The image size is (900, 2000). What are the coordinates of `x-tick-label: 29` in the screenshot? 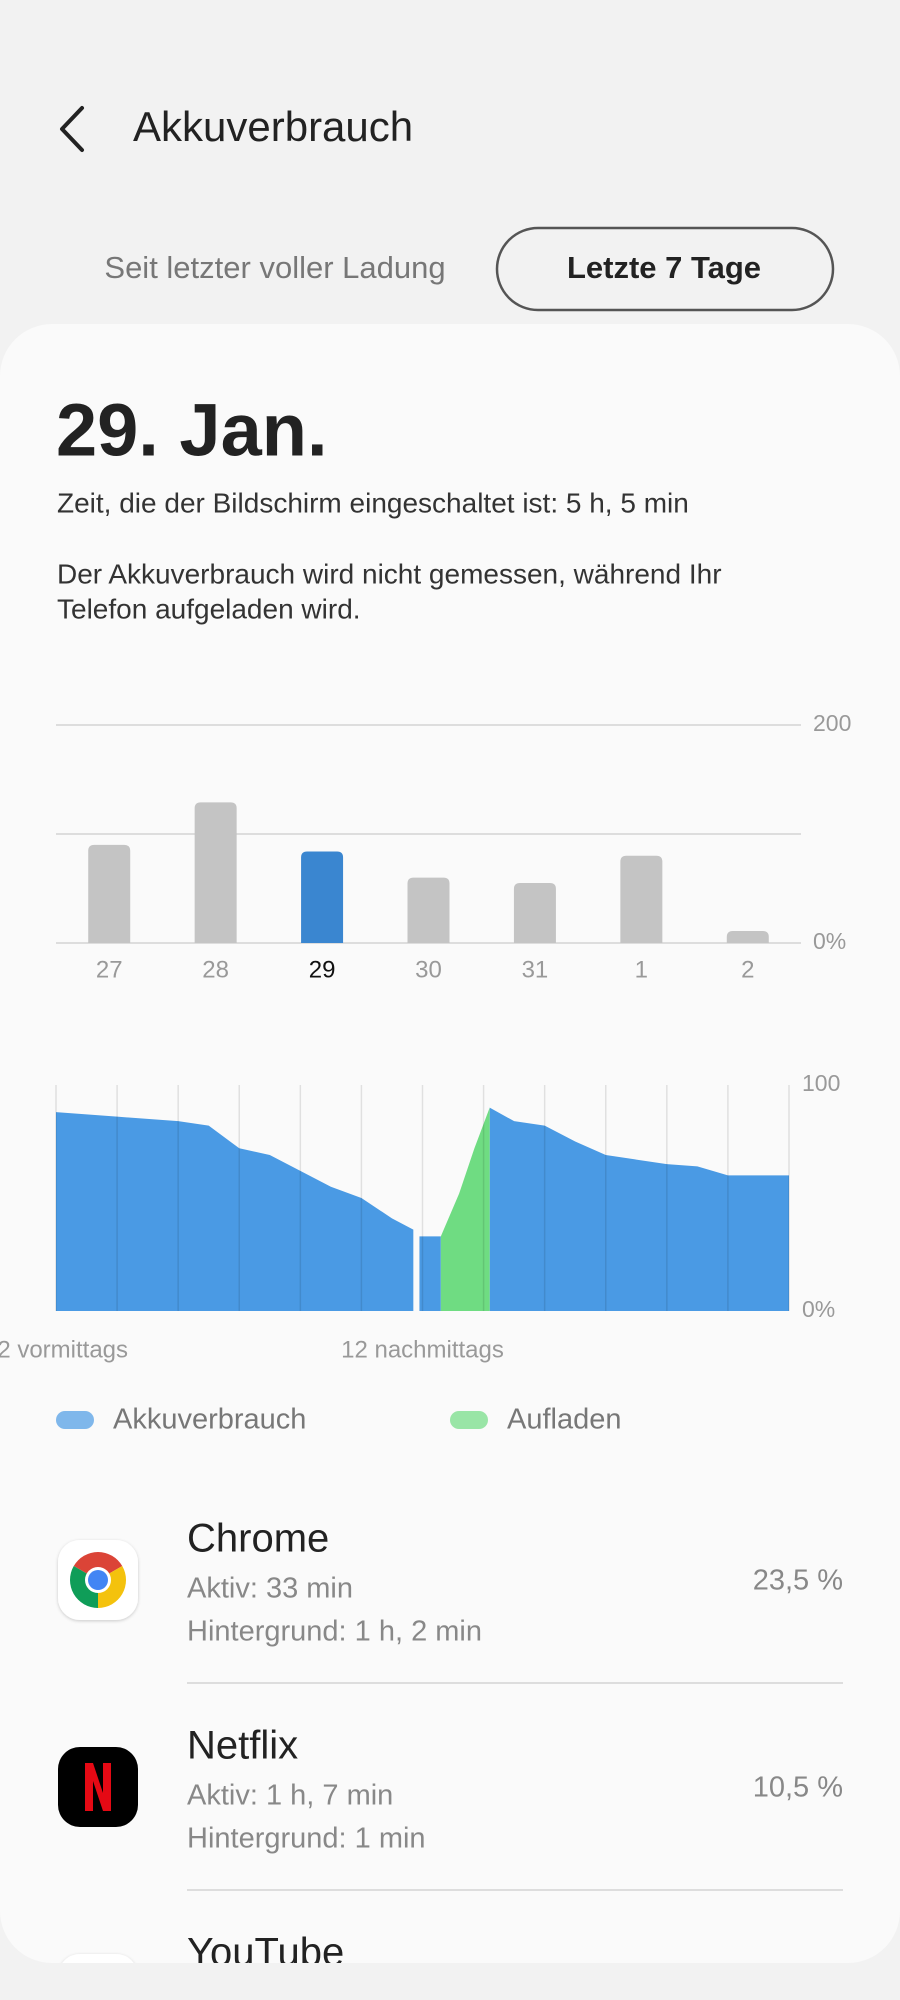 It's located at (322, 969).